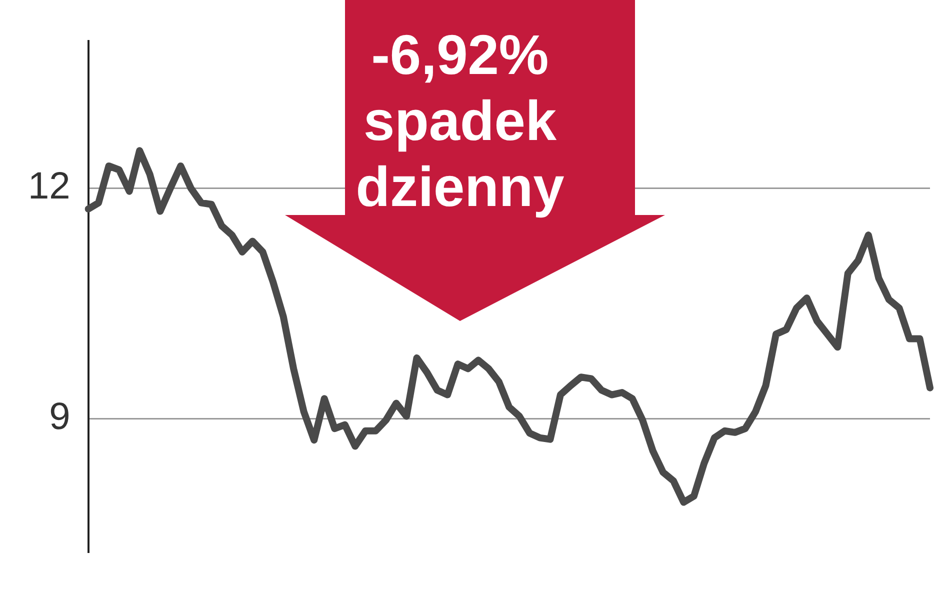  What do you see at coordinates (59, 417) in the screenshot?
I see `y-tick-label: 9` at bounding box center [59, 417].